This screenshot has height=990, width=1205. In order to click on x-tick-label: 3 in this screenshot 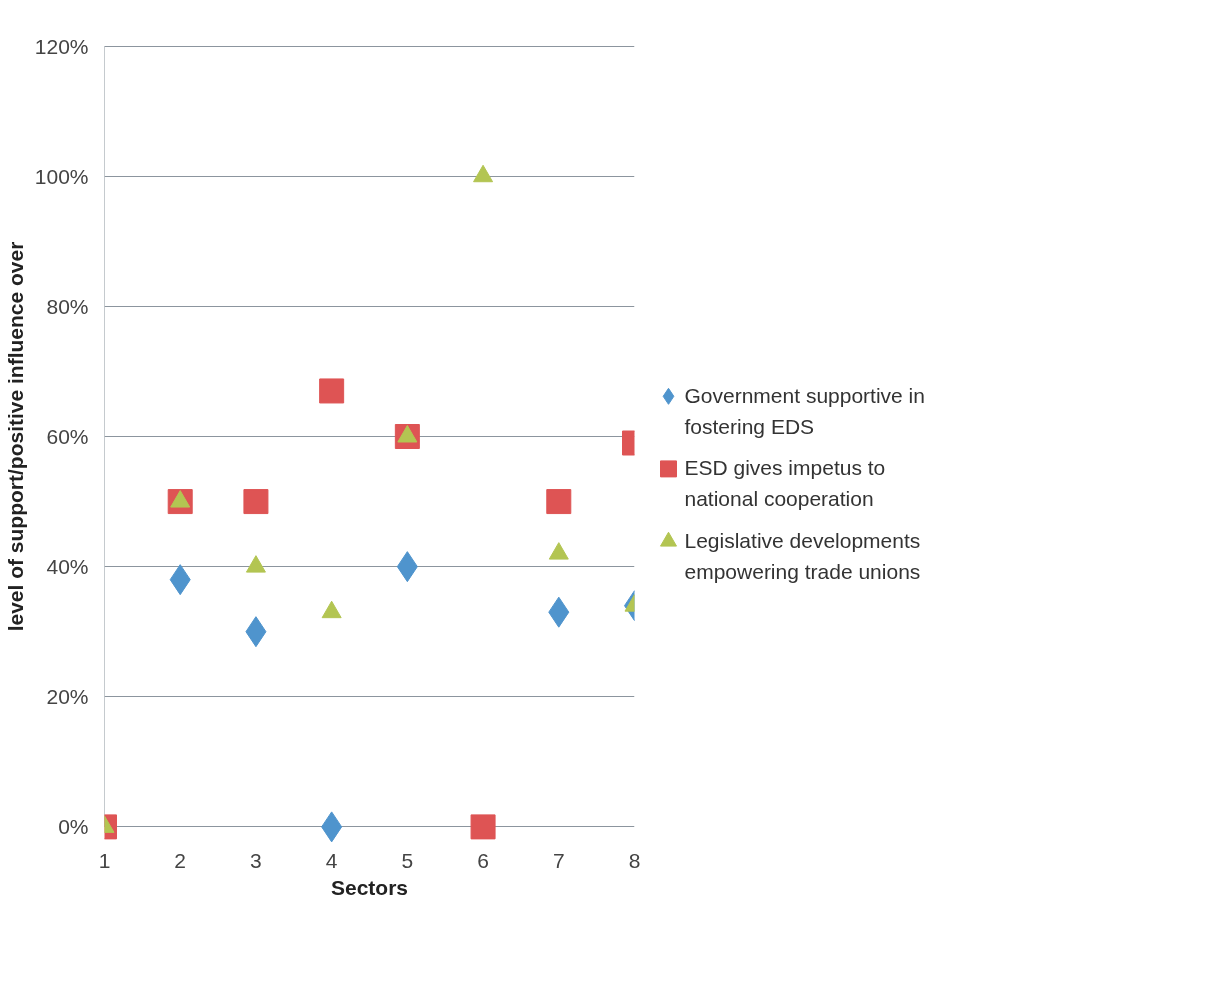, I will do `click(256, 860)`.